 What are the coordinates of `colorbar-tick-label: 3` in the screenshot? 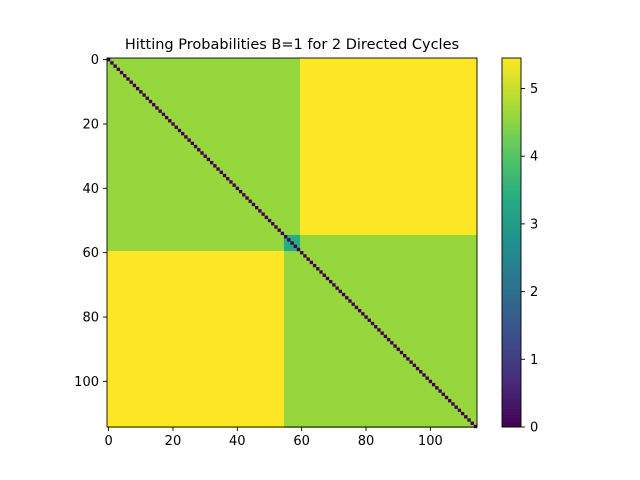 It's located at (534, 224).